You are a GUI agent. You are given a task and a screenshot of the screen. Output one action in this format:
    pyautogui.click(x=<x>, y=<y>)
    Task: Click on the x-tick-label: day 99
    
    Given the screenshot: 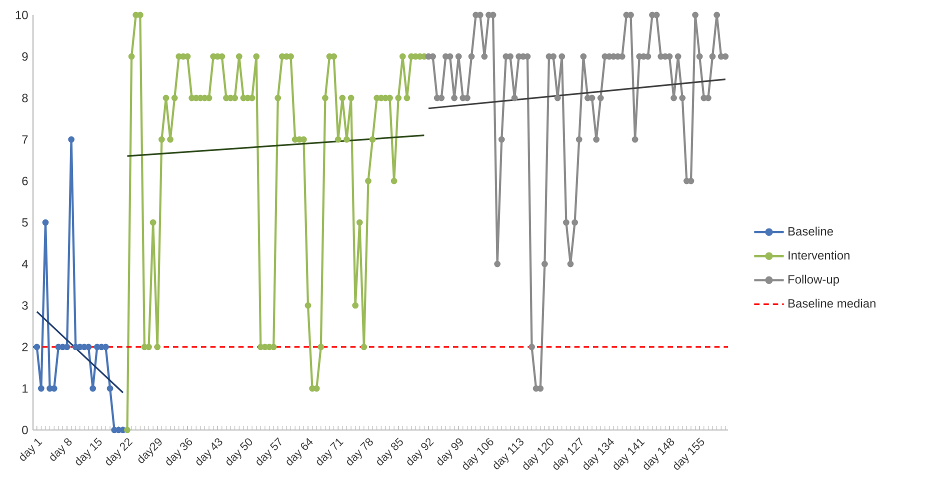 What is the action you would take?
    pyautogui.click(x=450, y=452)
    